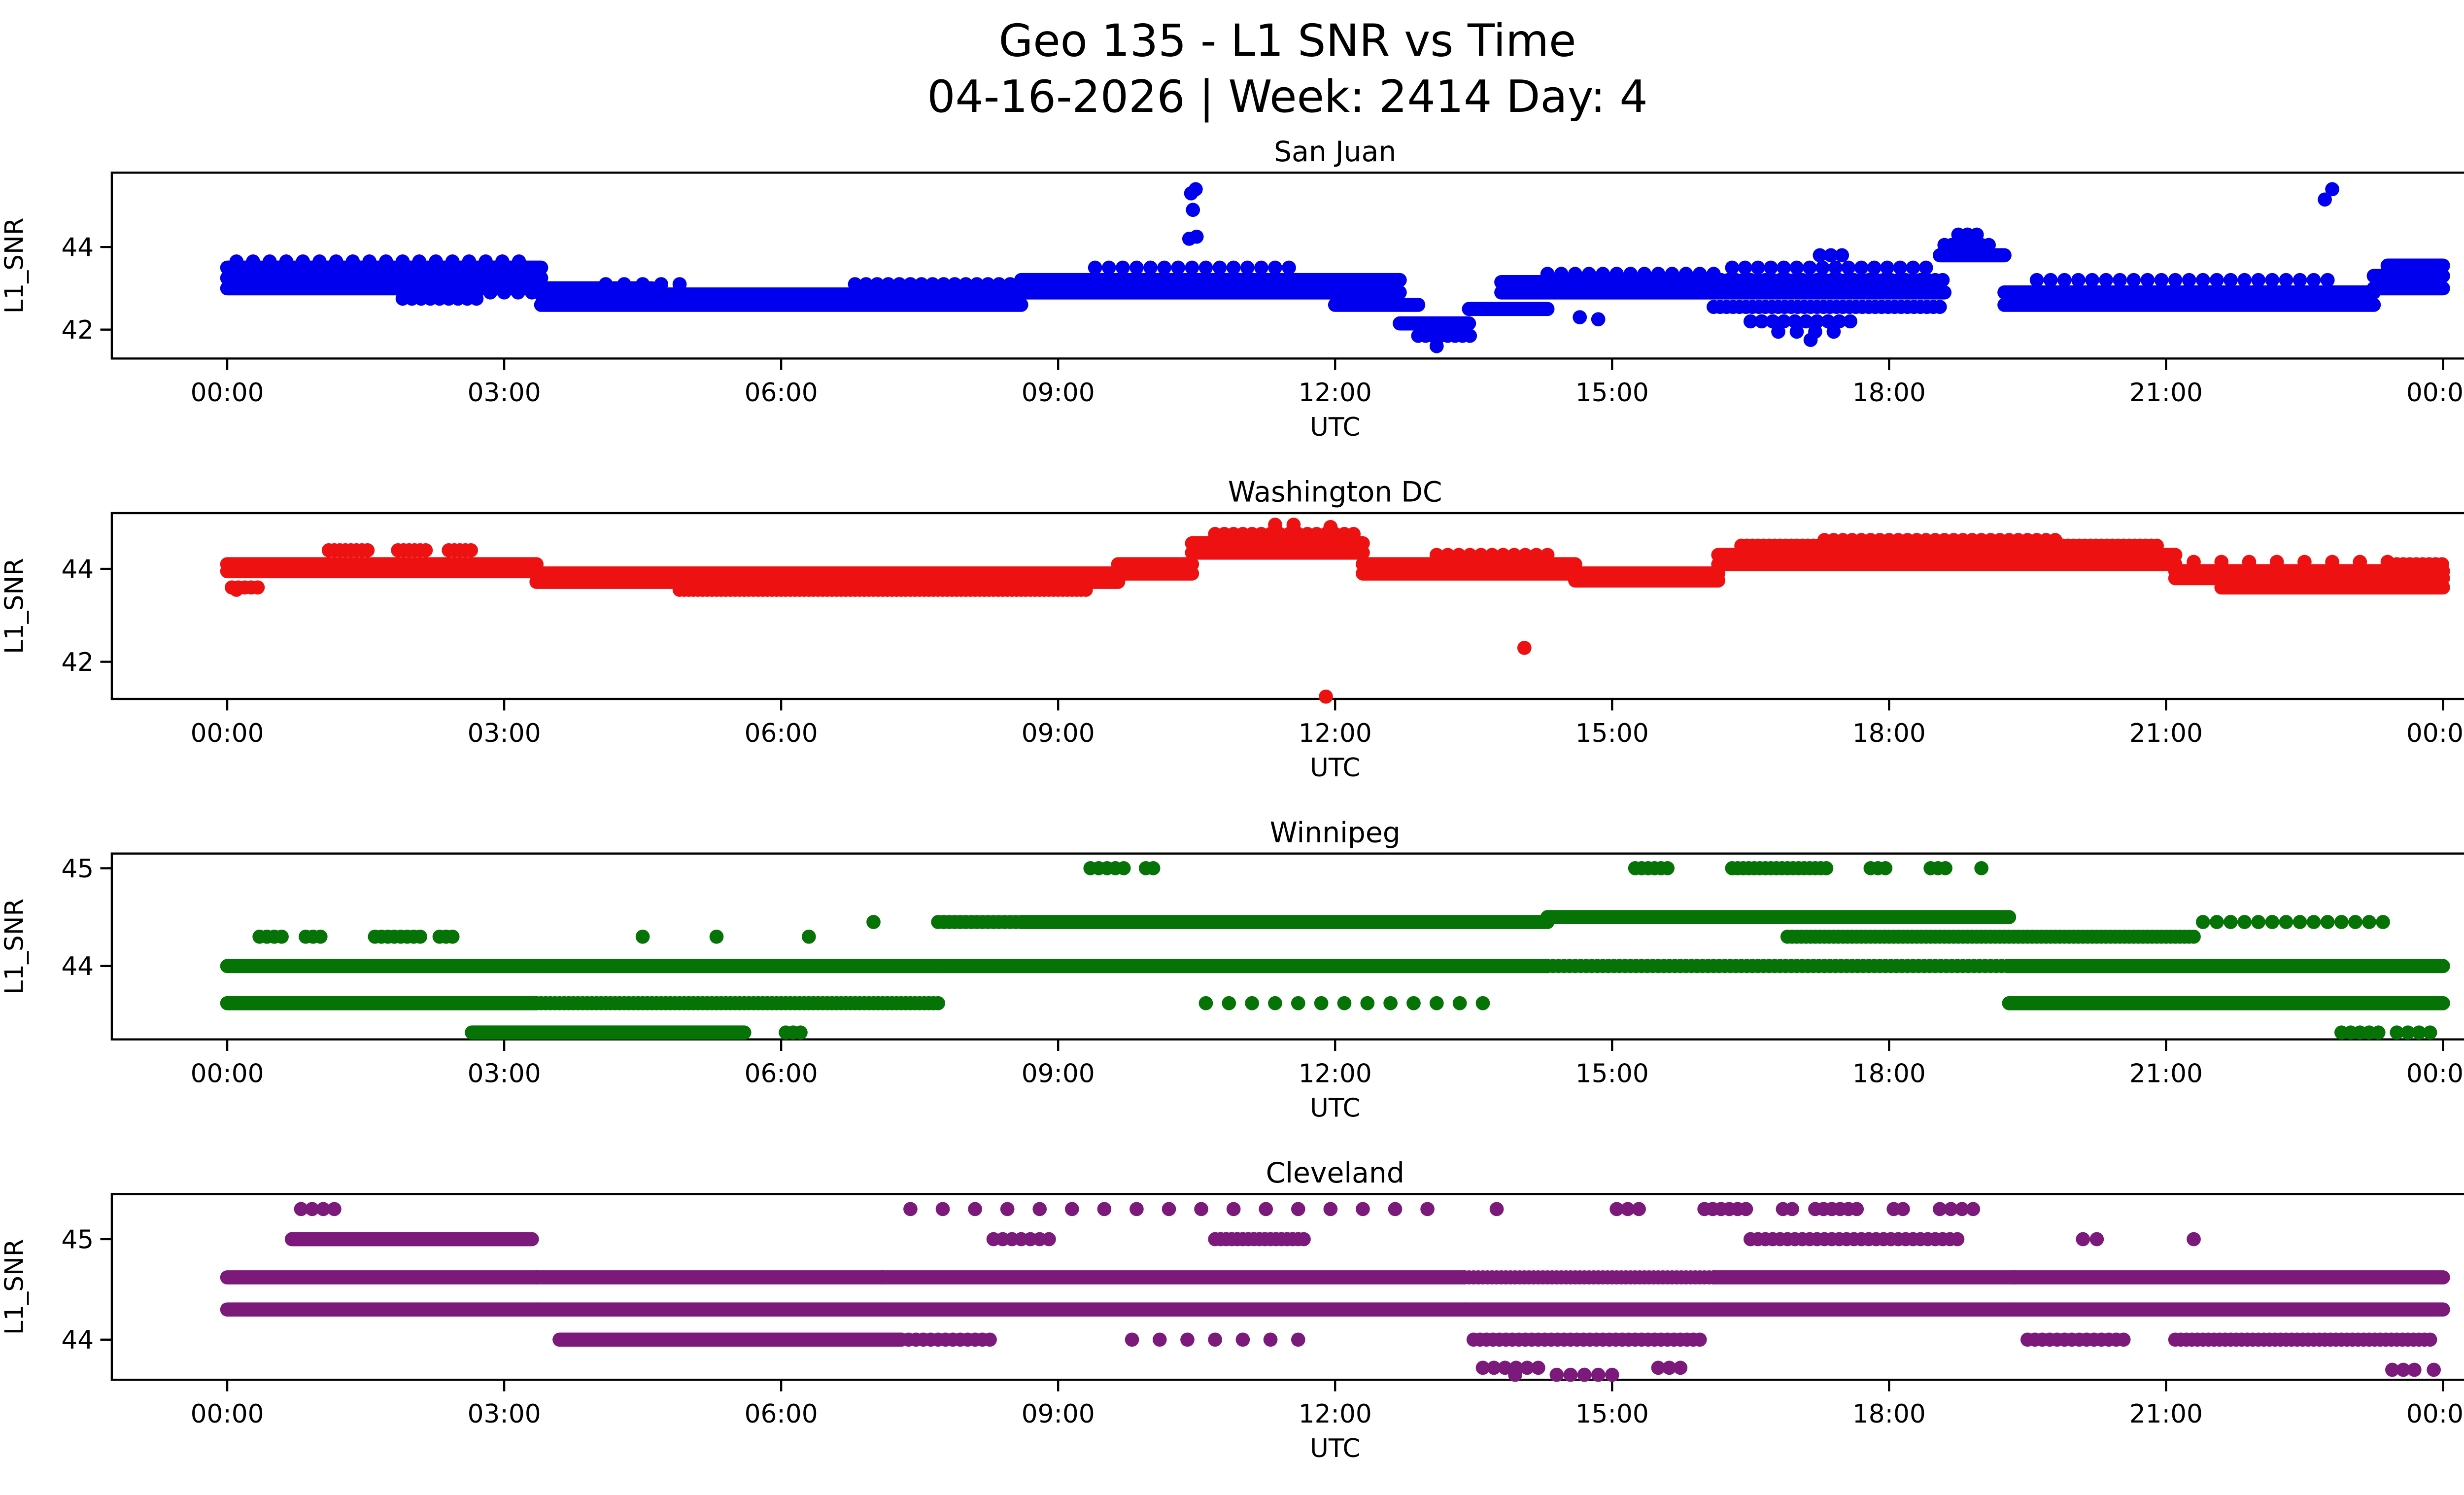 Image resolution: width=2464 pixels, height=1495 pixels. What do you see at coordinates (1287, 98) in the screenshot?
I see `figure-subtitle: 04-16-2026 | Week: 2414 Day: 4` at bounding box center [1287, 98].